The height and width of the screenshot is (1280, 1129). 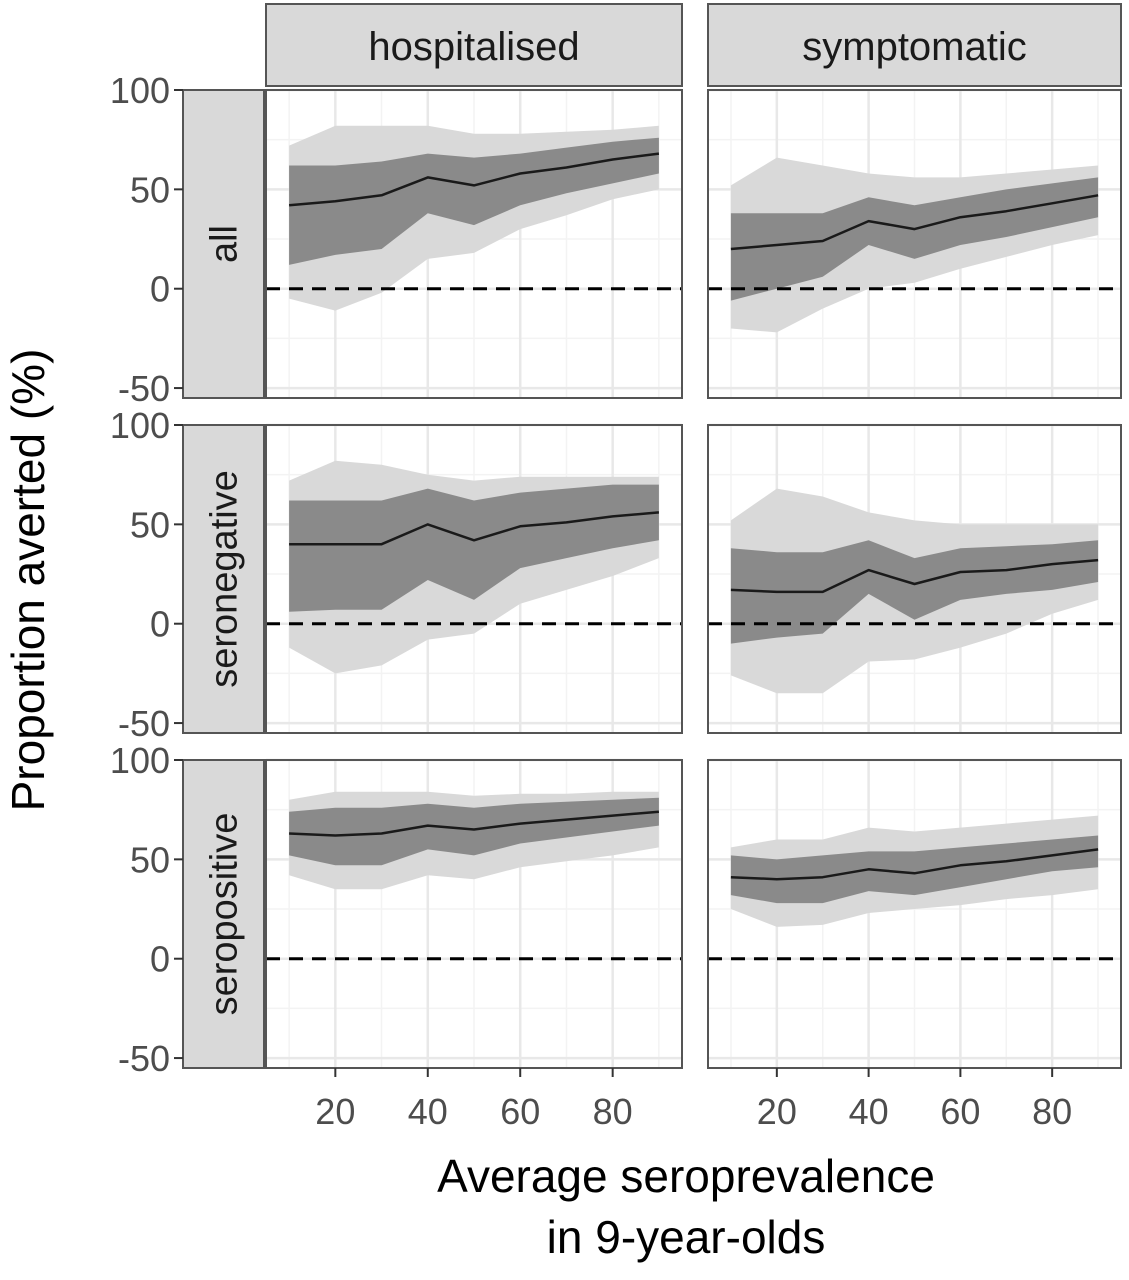 I want to click on strip-label-all: all, so click(x=225, y=244).